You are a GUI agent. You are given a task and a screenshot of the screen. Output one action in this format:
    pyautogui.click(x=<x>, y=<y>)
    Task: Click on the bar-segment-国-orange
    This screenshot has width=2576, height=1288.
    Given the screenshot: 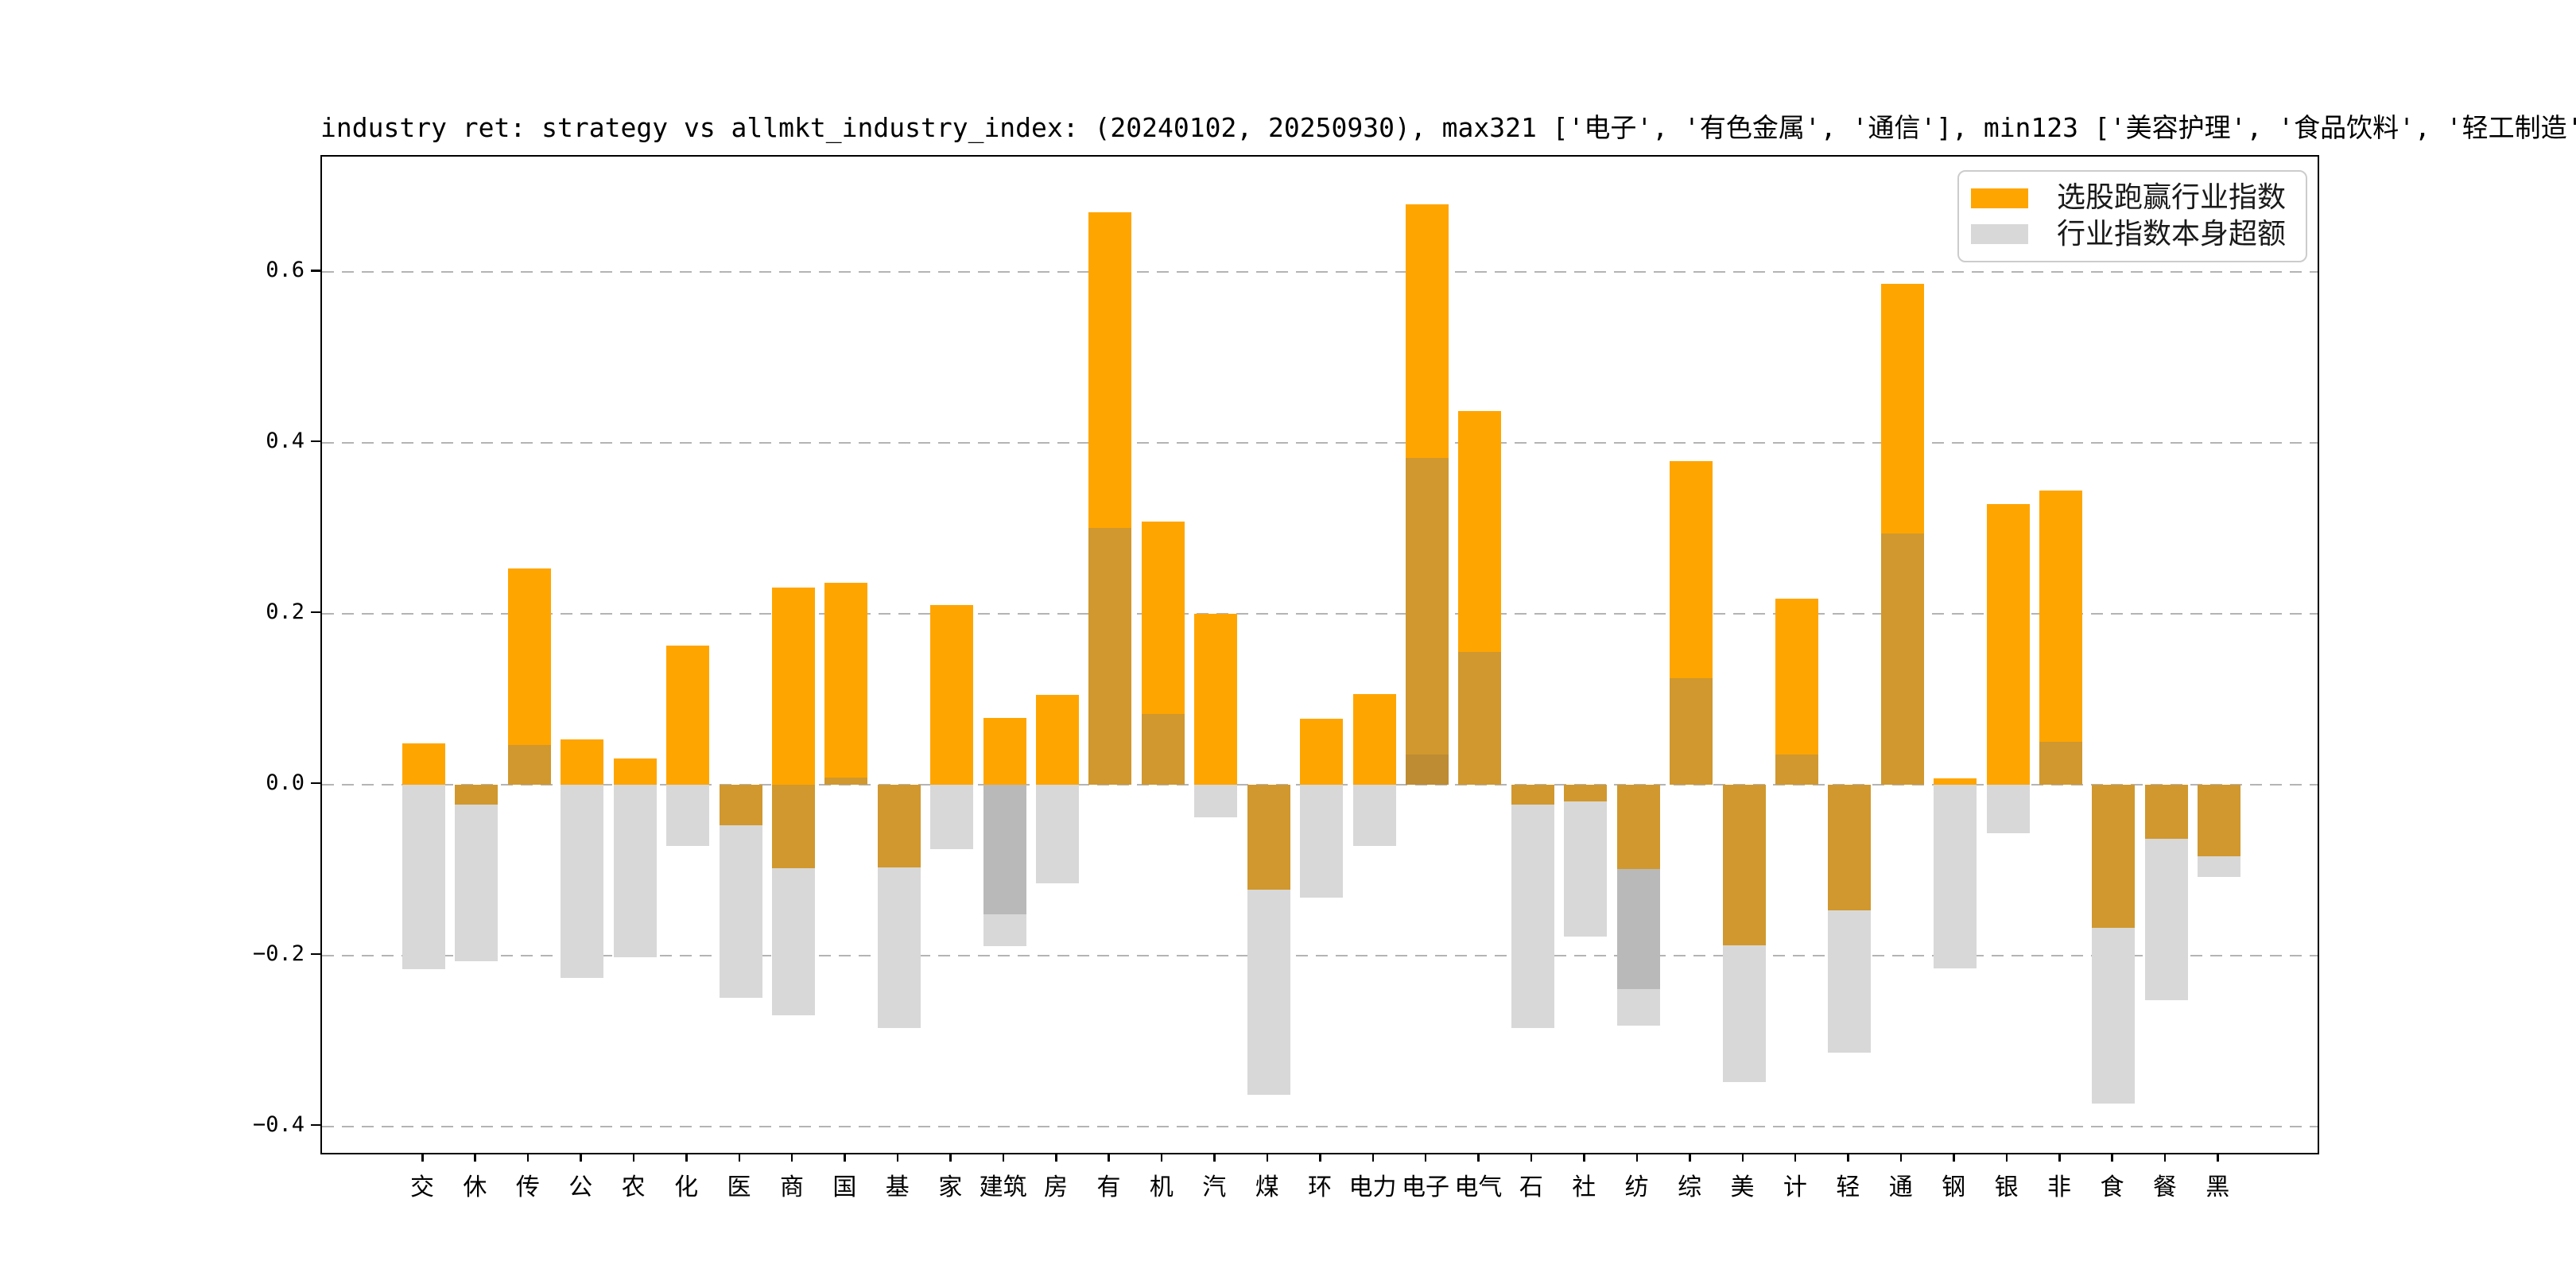 What is the action you would take?
    pyautogui.click(x=846, y=681)
    